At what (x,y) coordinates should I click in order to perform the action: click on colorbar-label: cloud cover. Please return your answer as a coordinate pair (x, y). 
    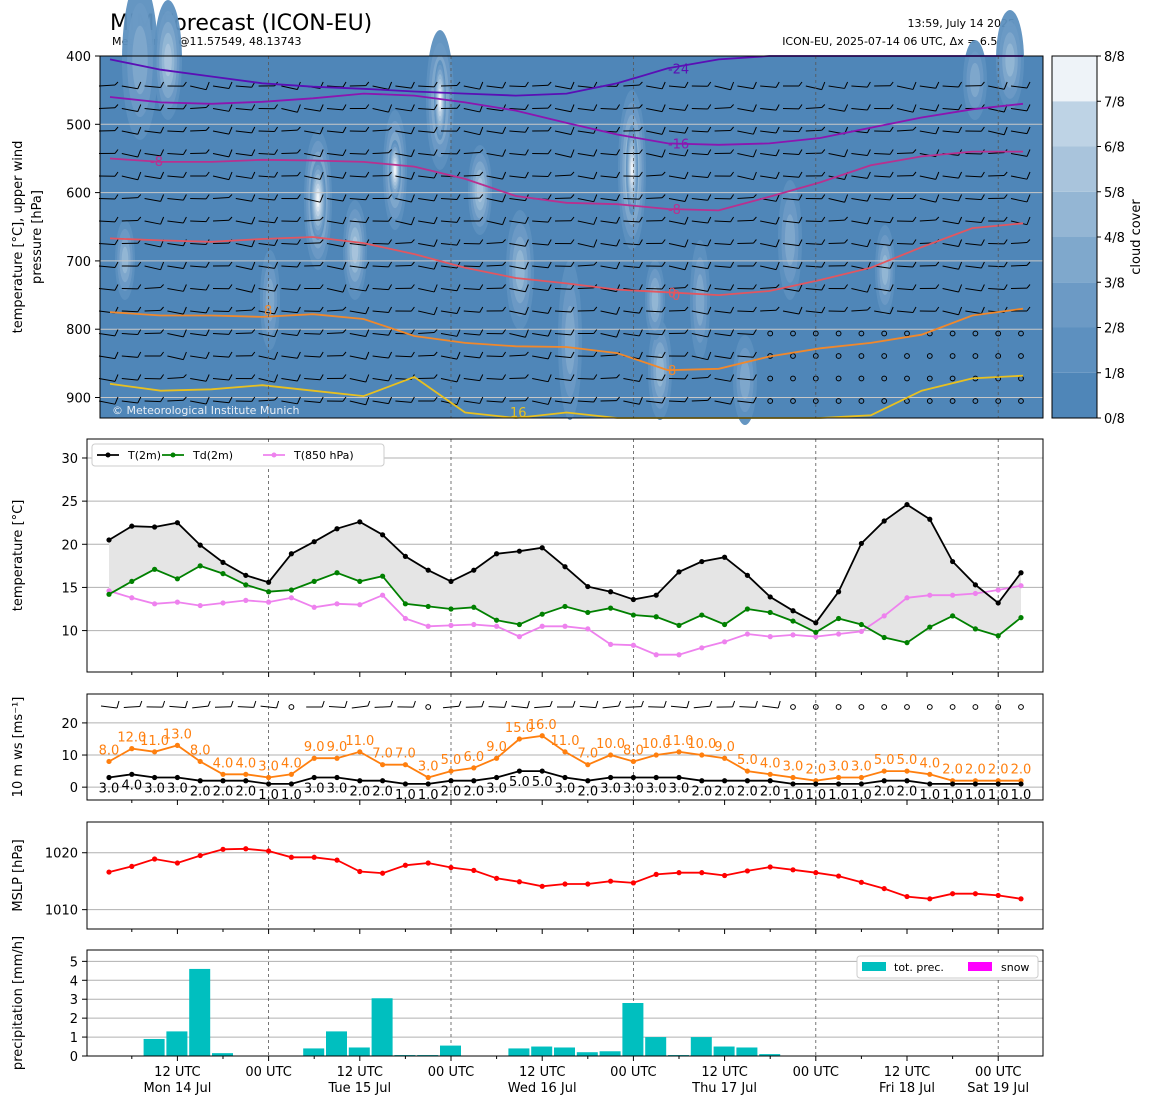
    Looking at the image, I should click on (1136, 237).